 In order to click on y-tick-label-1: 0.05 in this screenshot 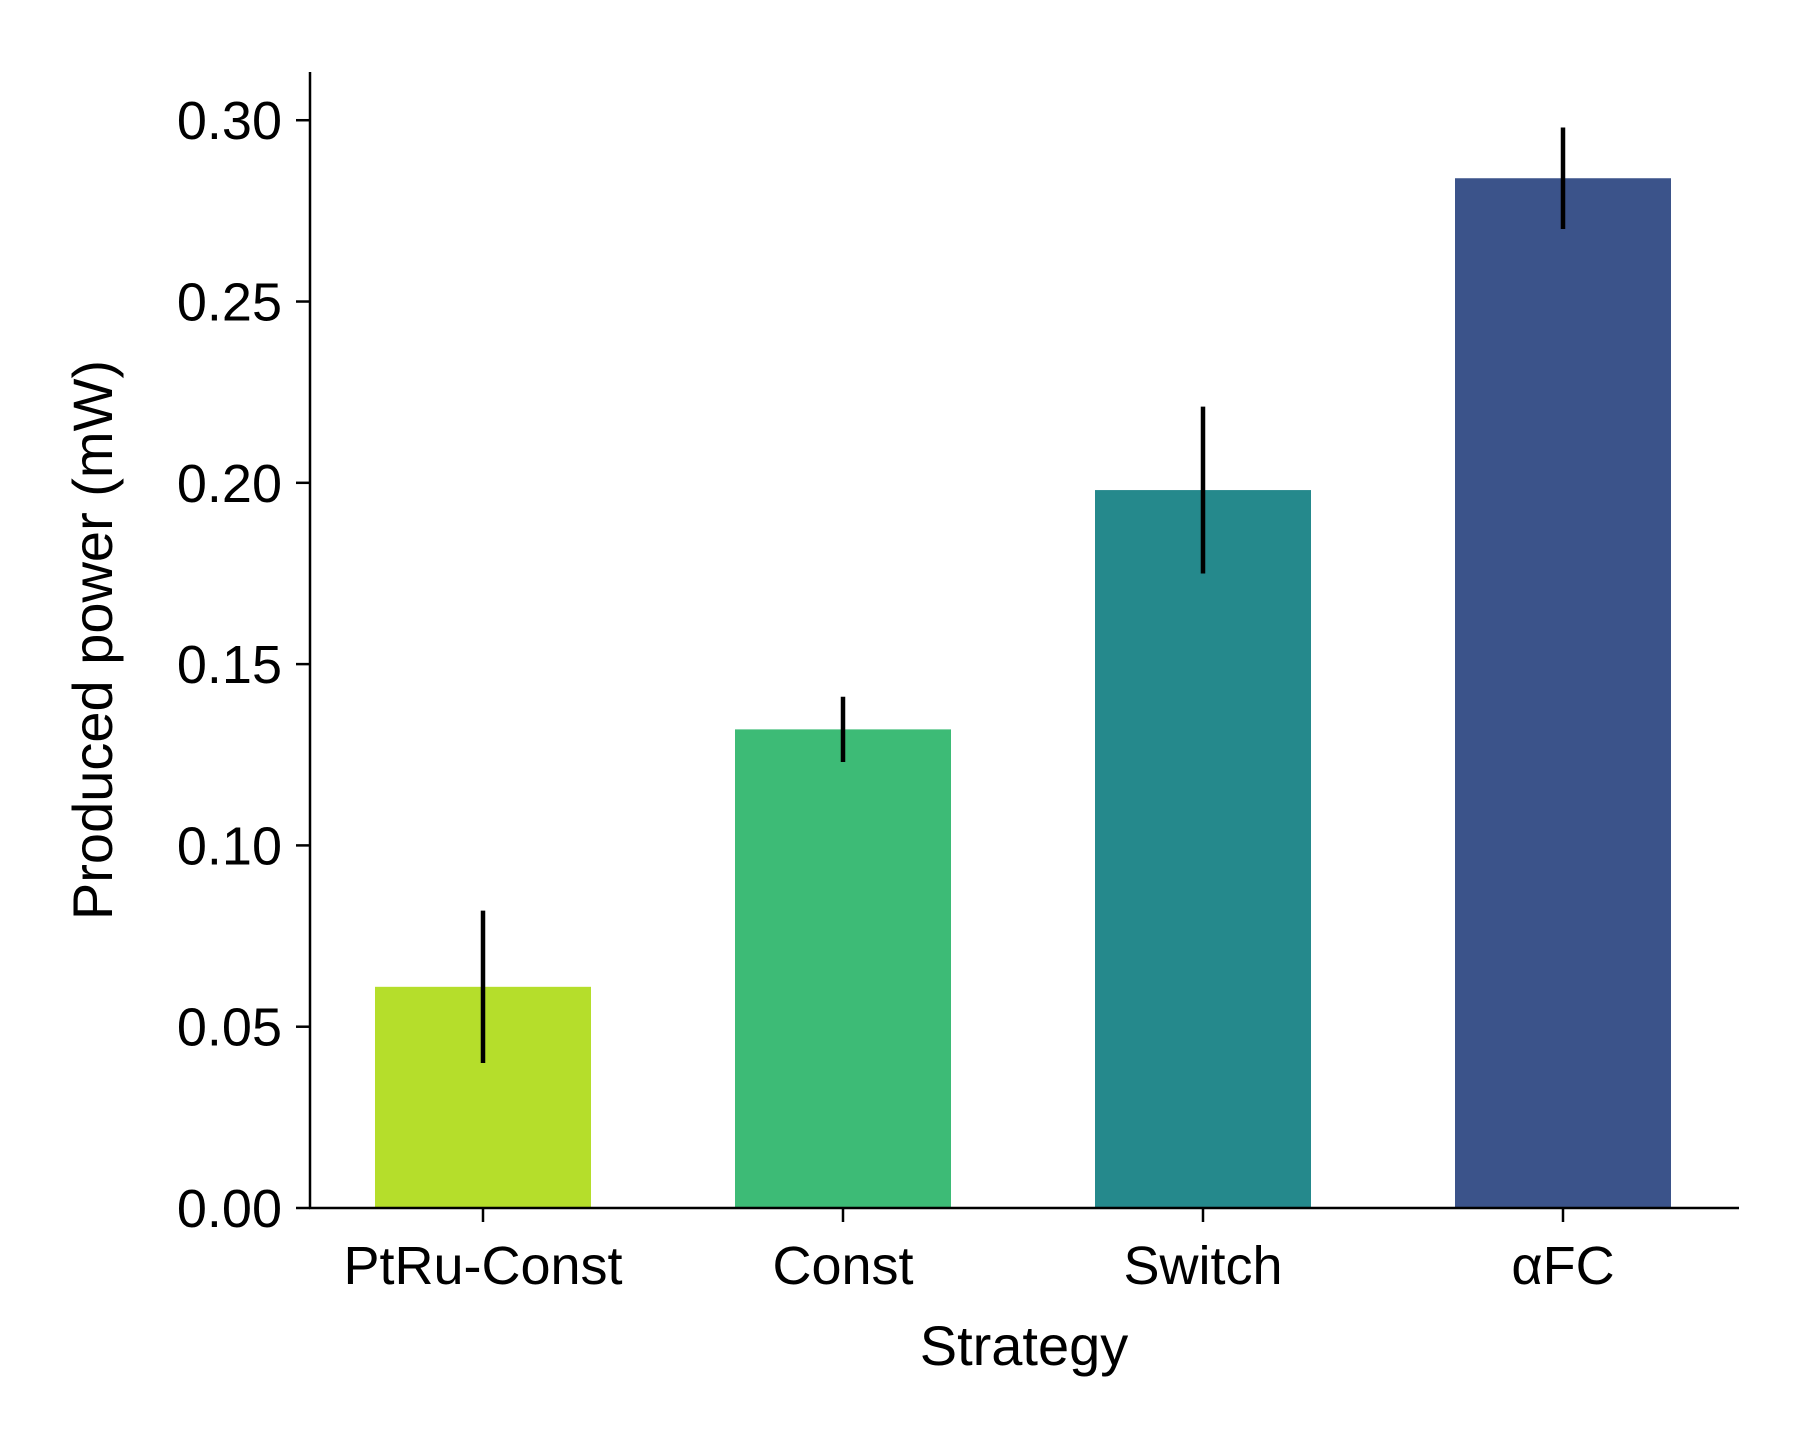, I will do `click(229, 1028)`.